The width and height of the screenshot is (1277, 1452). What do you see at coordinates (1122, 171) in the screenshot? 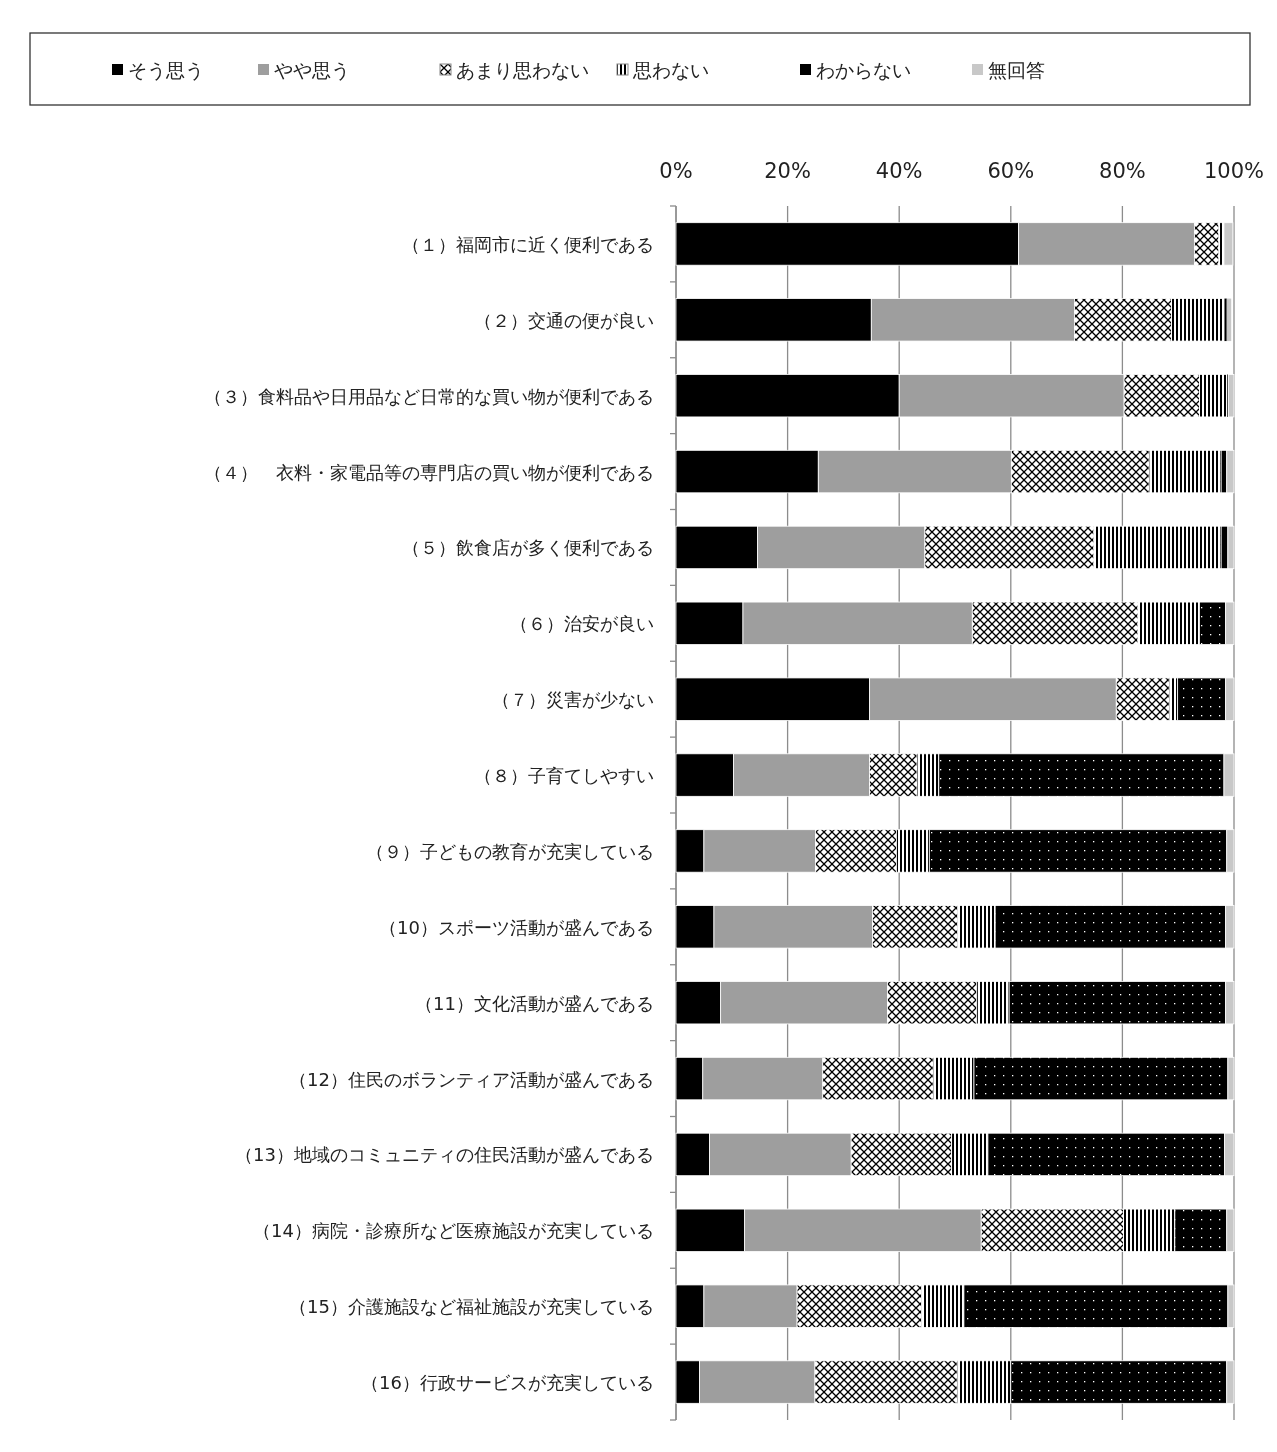
I see `x-tick-label: 80%` at bounding box center [1122, 171].